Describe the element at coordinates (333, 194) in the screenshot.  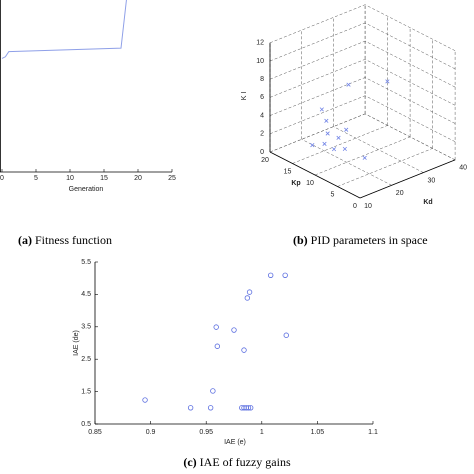
I see `y-tick-label: 5` at that location.